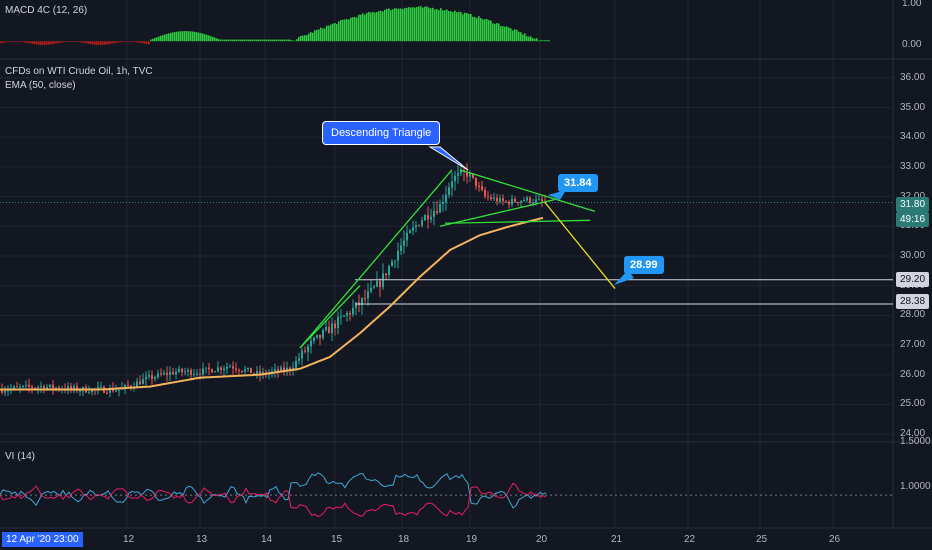 This screenshot has width=932, height=550. What do you see at coordinates (913, 77) in the screenshot?
I see `price-tick: 36.00` at bounding box center [913, 77].